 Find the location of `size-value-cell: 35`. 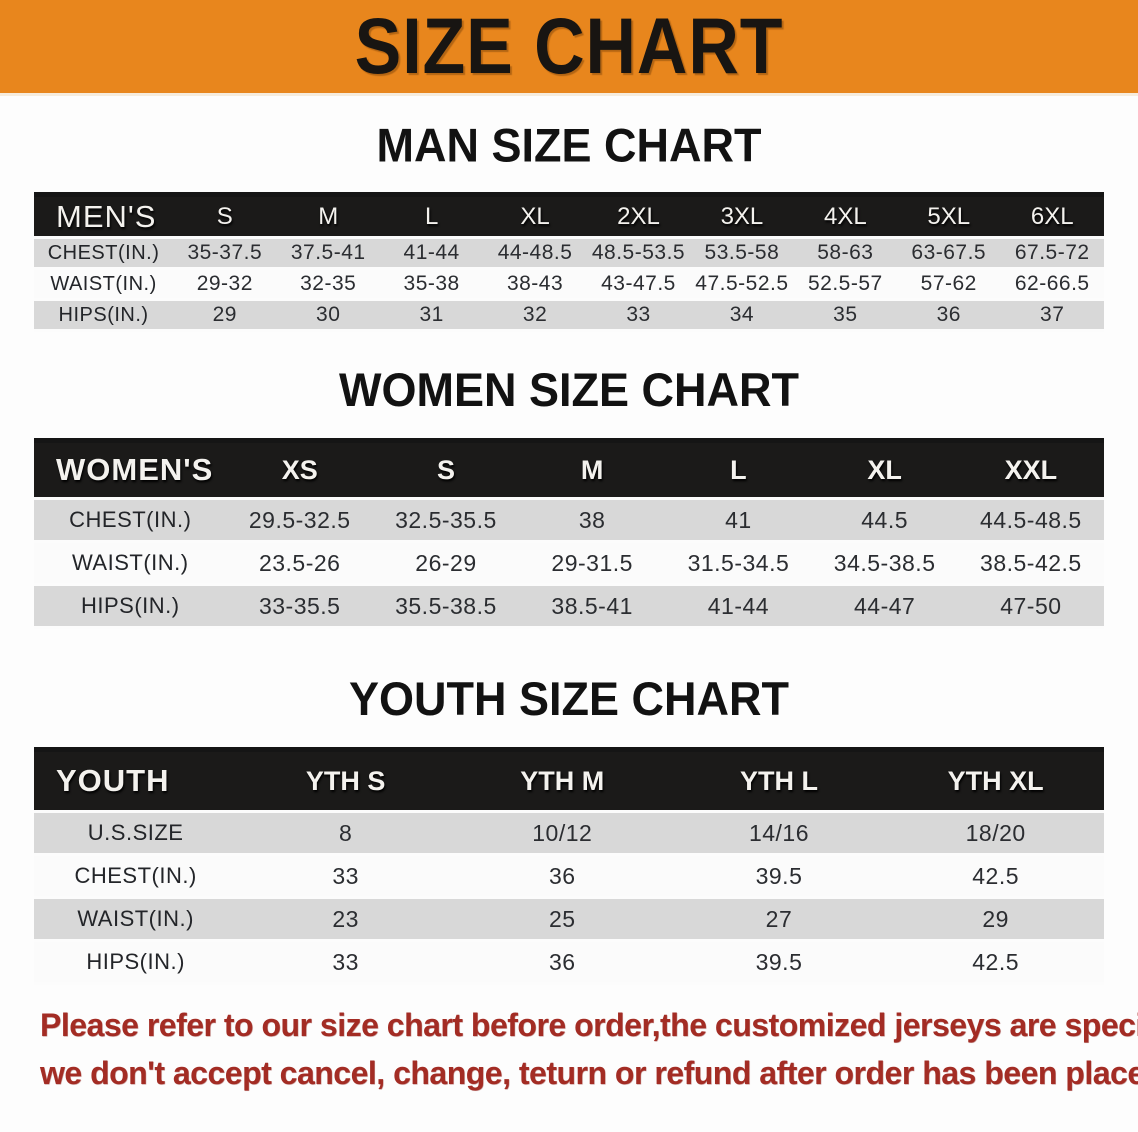

size-value-cell: 35 is located at coordinates (845, 314).